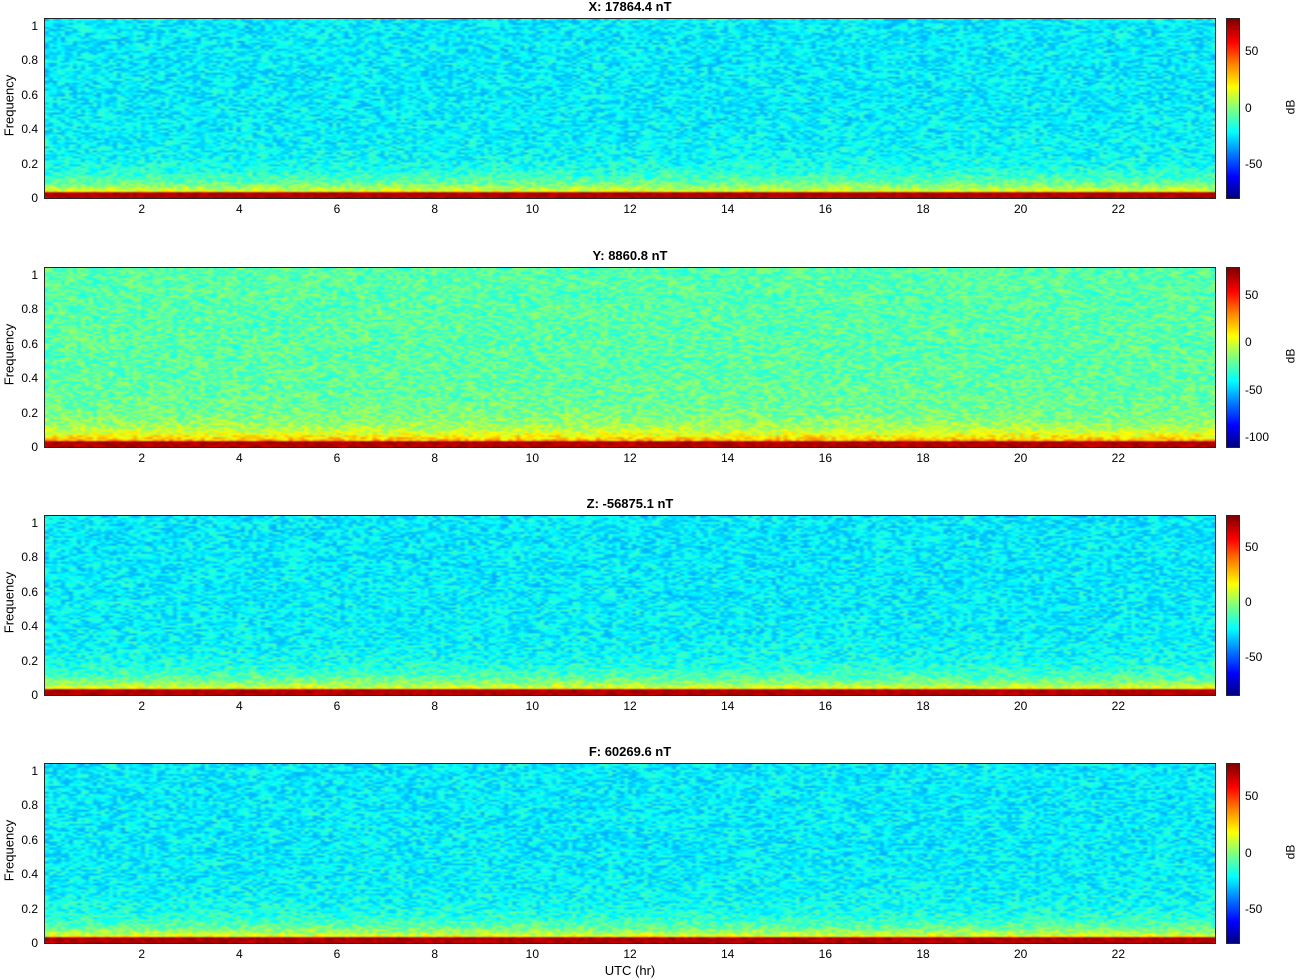  What do you see at coordinates (630, 970) in the screenshot?
I see `x-axis-label: UTC (hr)` at bounding box center [630, 970].